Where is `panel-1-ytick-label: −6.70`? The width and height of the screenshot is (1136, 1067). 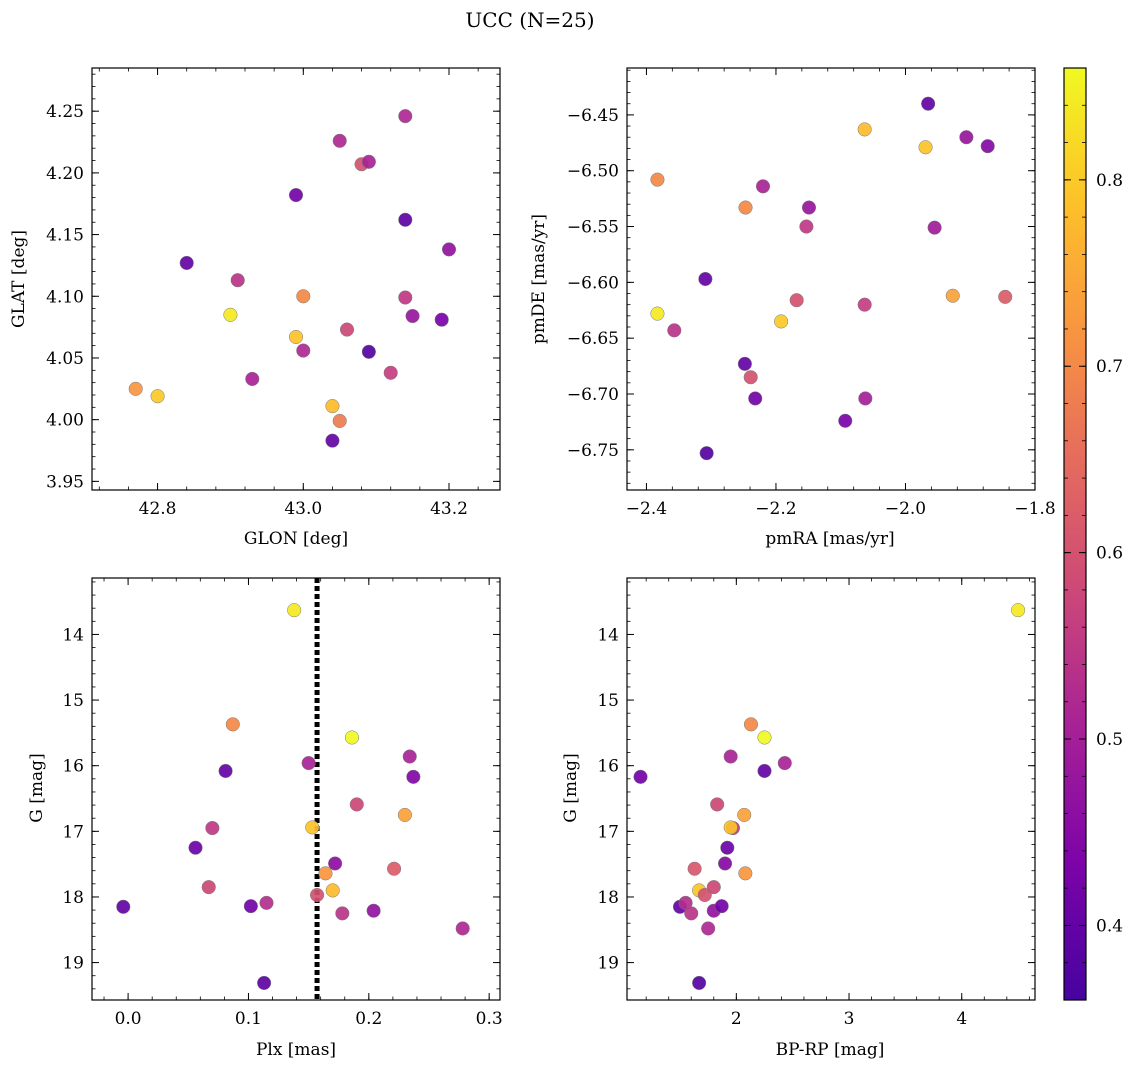 panel-1-ytick-label: −6.70 is located at coordinates (593, 395).